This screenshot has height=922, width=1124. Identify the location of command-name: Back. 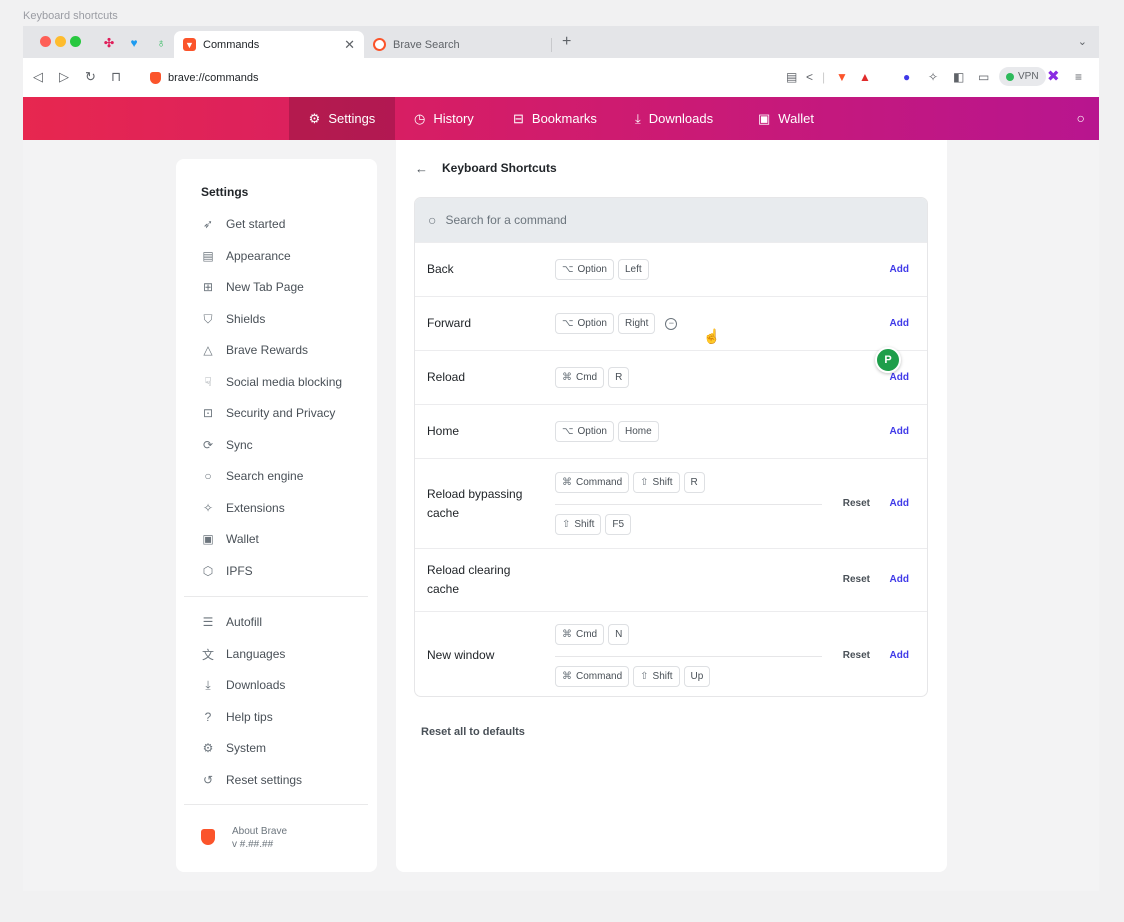
(440, 269).